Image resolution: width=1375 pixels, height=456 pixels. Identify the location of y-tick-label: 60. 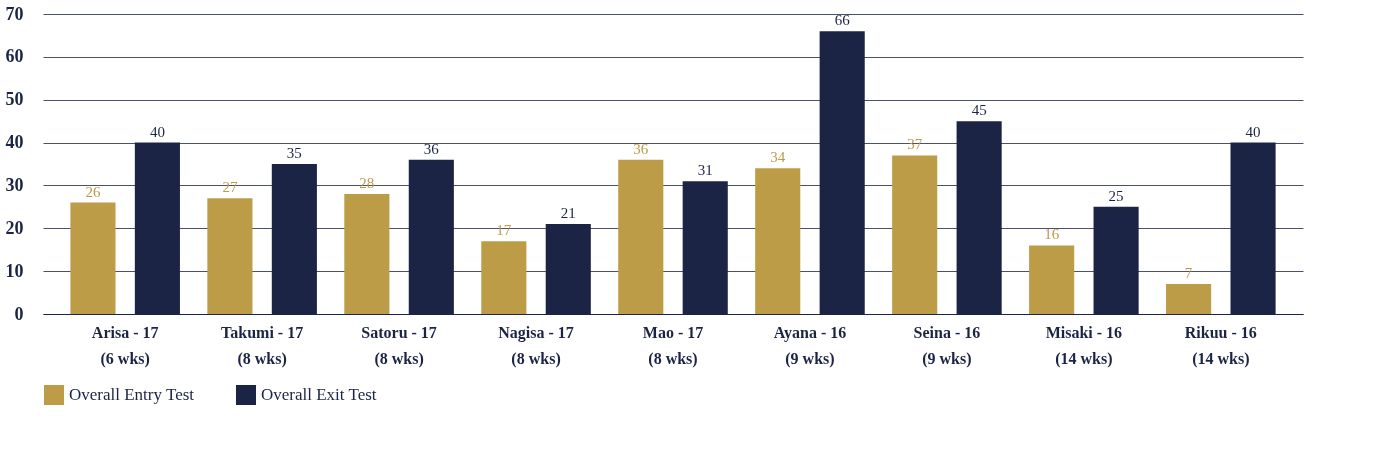
(14, 56).